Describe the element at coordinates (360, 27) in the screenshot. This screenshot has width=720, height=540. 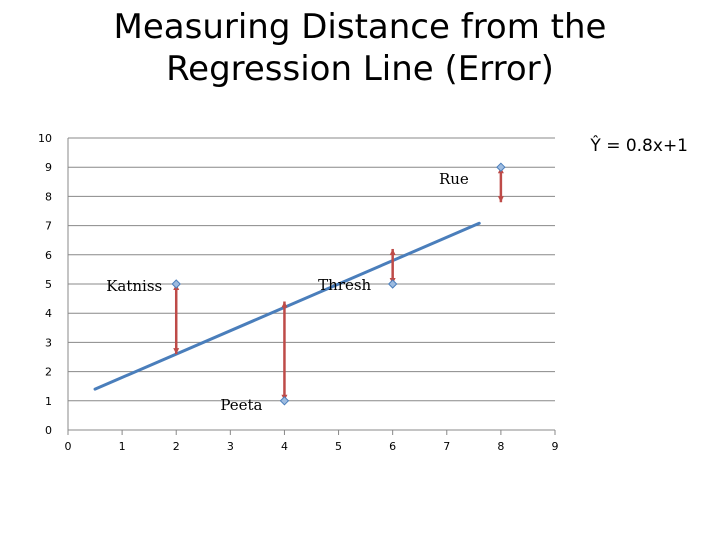
I see `title-line-1: Measuring Distance from the` at that location.